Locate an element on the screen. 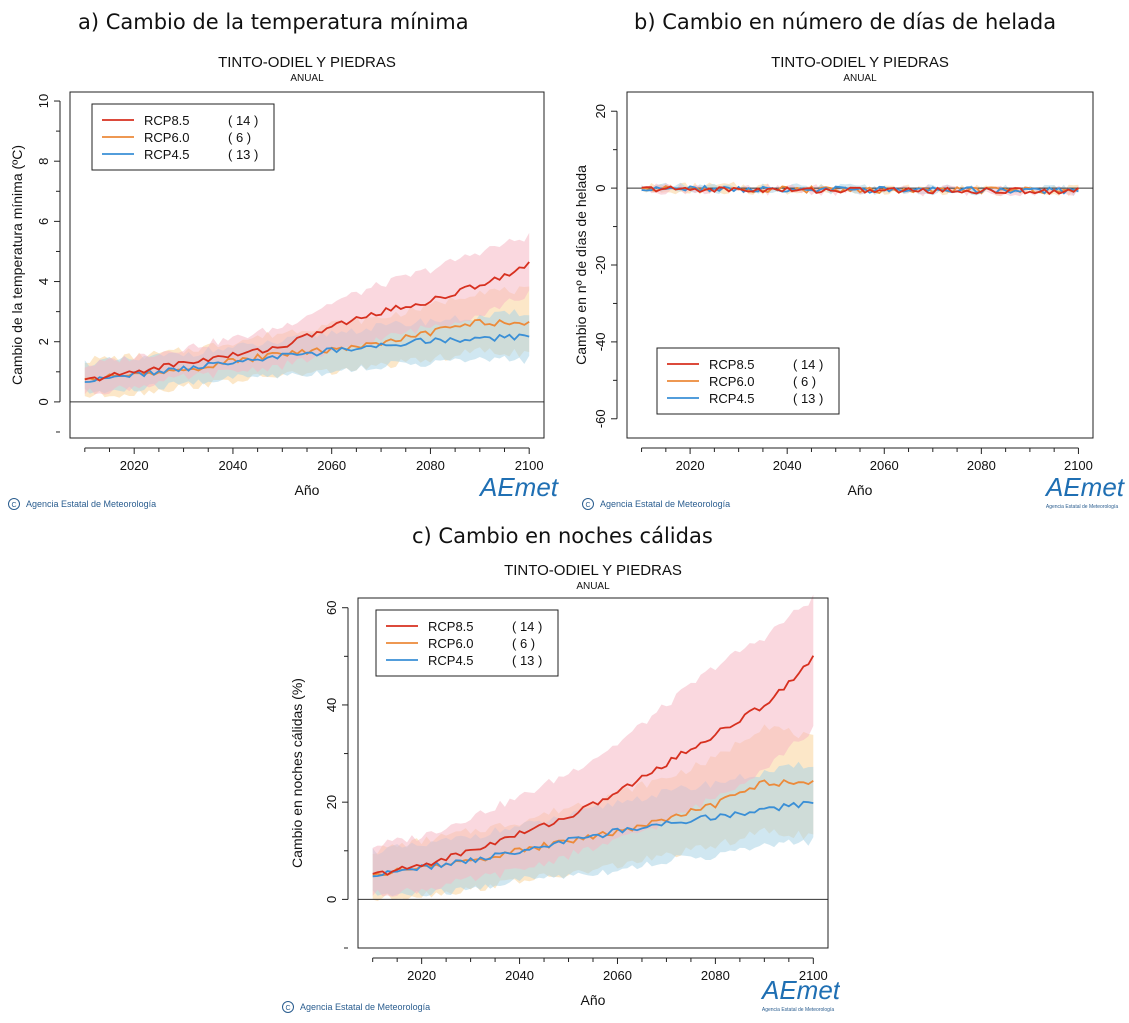 This screenshot has height=1023, width=1129. panel-a-heading: a) Cambio de la temperatura mínima is located at coordinates (273, 22).